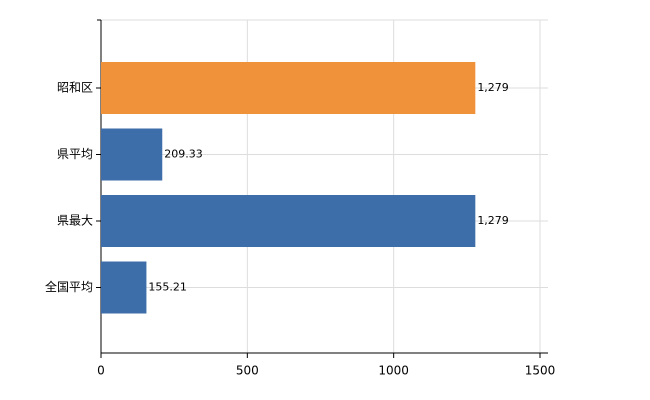 The image size is (650, 400). Describe the element at coordinates (101, 371) in the screenshot. I see `x-tick-label: 0` at that location.